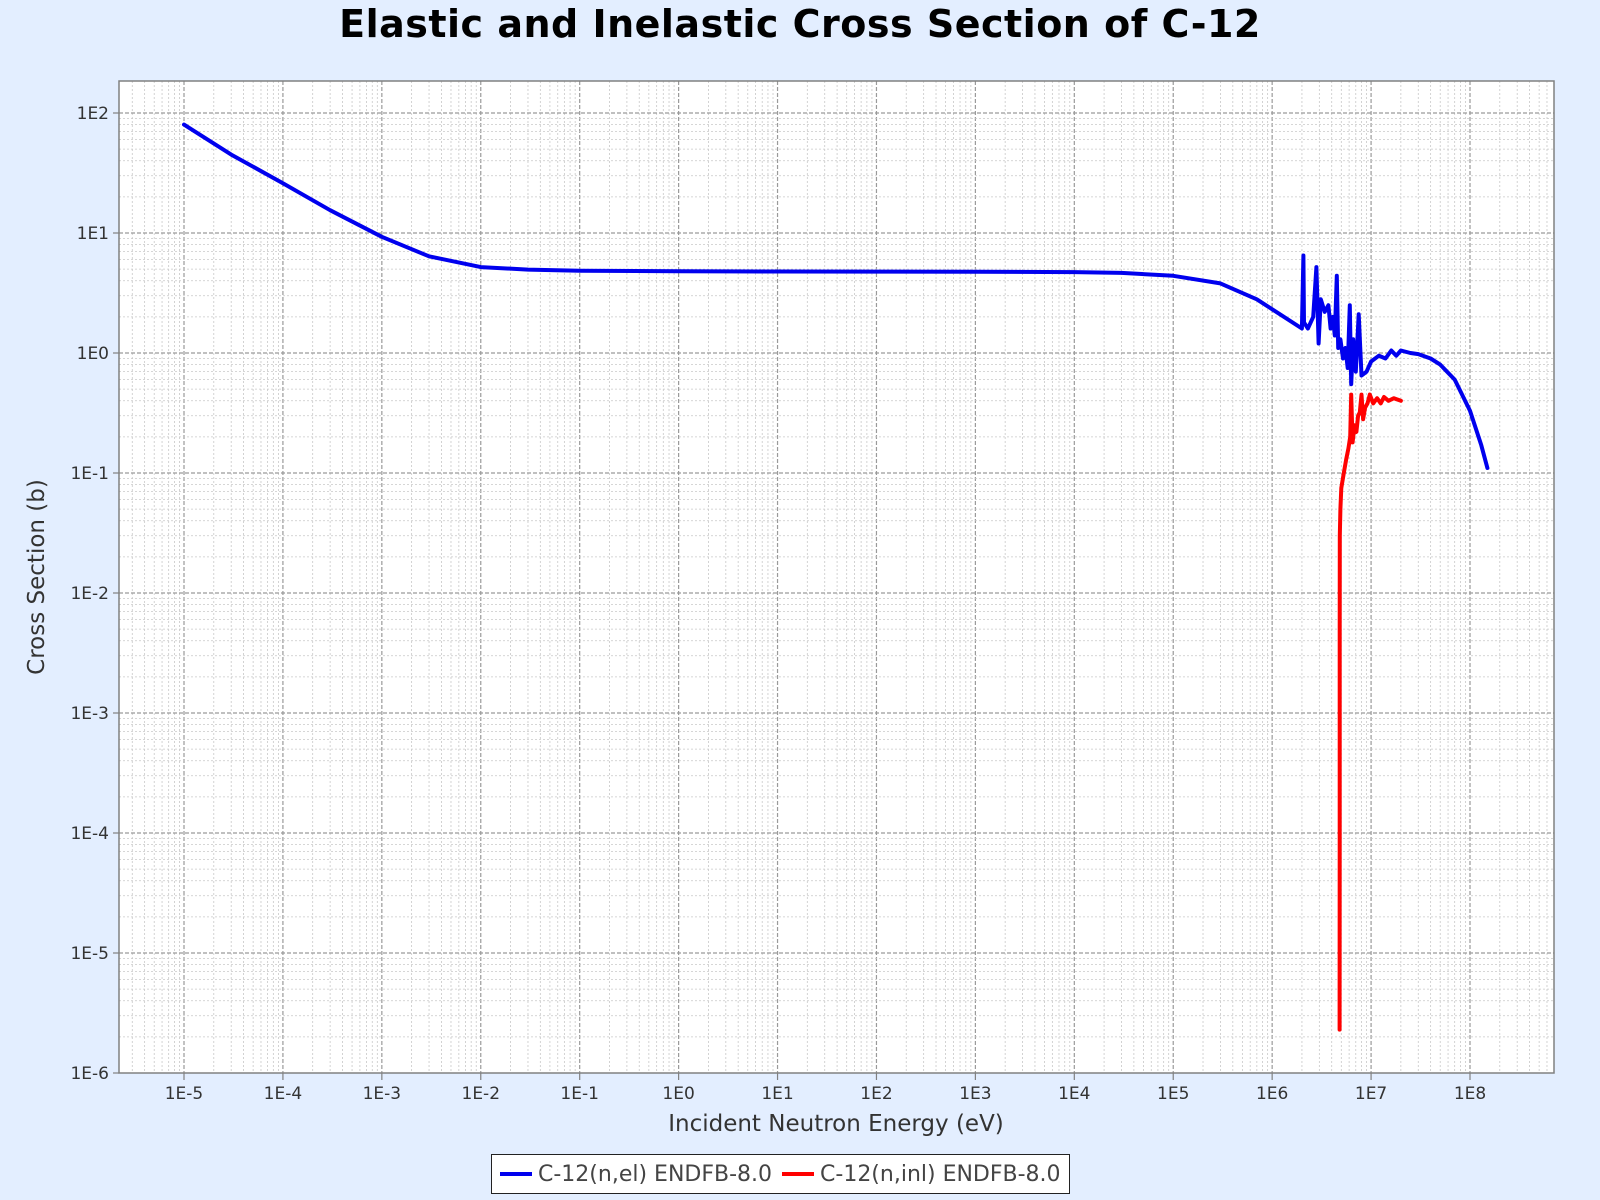 This screenshot has height=1200, width=1600. What do you see at coordinates (1470, 1094) in the screenshot?
I see `x-tick-label: 1E8` at bounding box center [1470, 1094].